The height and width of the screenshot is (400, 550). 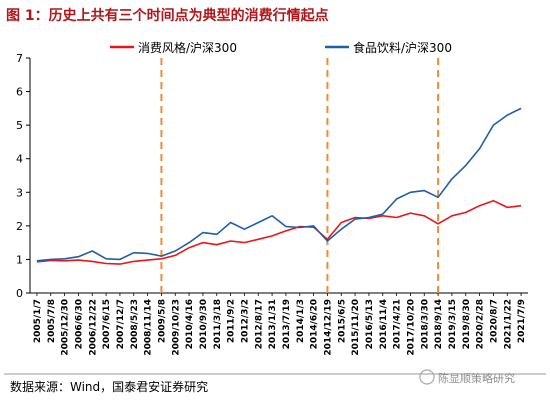 I want to click on x-tick-label: 2014/12/19, so click(x=328, y=327).